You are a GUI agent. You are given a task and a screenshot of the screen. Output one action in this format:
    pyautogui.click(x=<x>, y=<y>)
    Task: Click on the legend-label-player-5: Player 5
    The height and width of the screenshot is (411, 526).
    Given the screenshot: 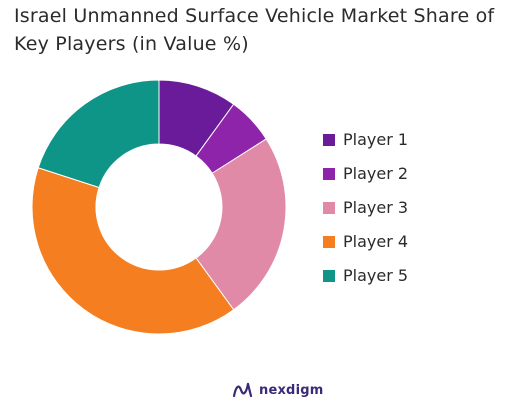 What is the action you would take?
    pyautogui.click(x=375, y=275)
    